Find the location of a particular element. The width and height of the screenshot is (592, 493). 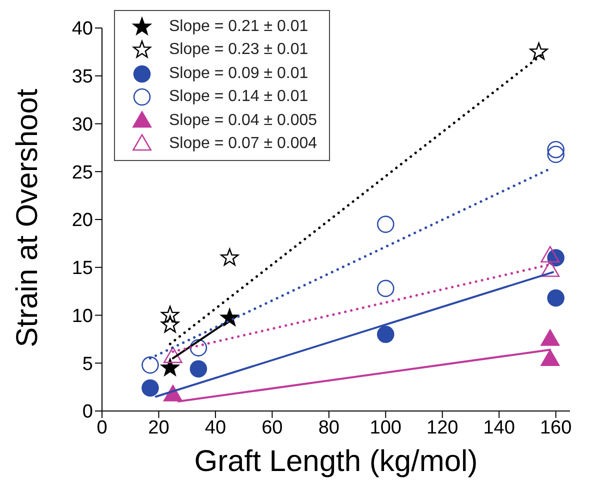

legend-label: Slope = 0.07 ± 0.004 is located at coordinates (243, 144).